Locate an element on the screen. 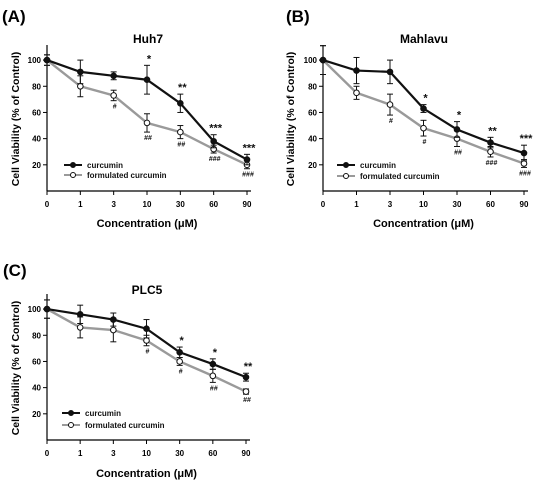 This screenshot has height=492, width=550. series-curcumin: ******* is located at coordinates (426, 103).